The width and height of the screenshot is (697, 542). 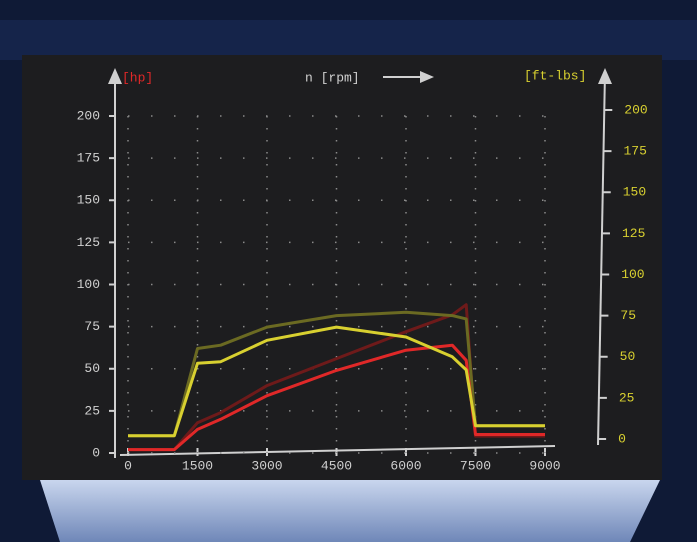 I want to click on x-tick-label: 9000, so click(x=544, y=465).